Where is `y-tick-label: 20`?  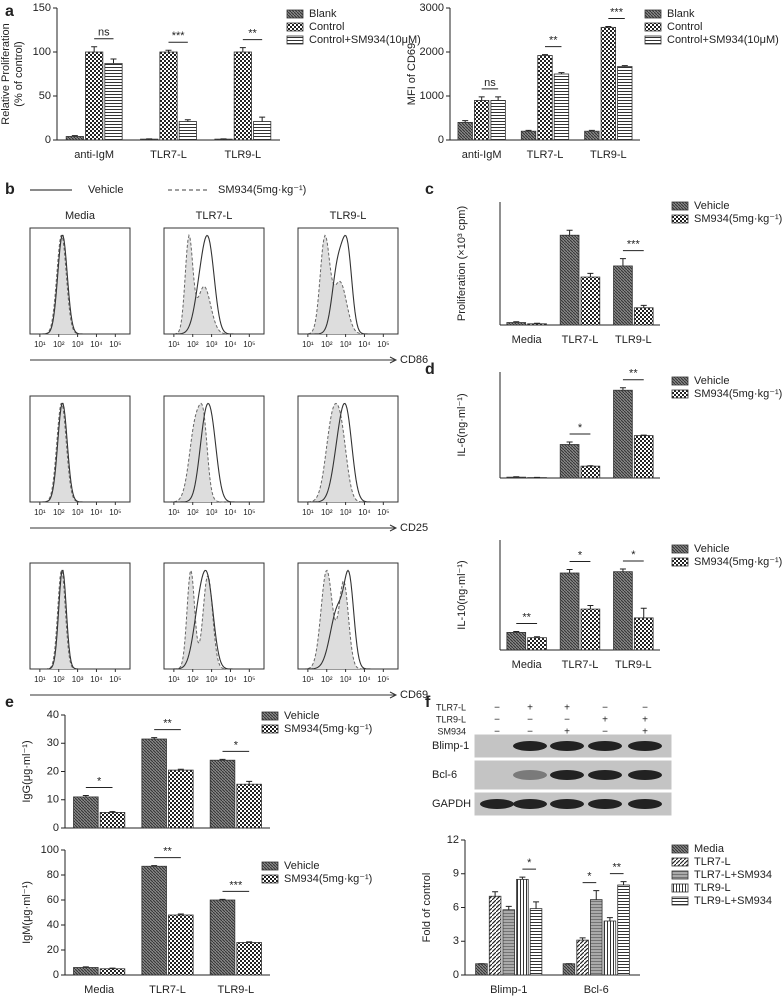
y-tick-label: 20 is located at coordinates (53, 771).